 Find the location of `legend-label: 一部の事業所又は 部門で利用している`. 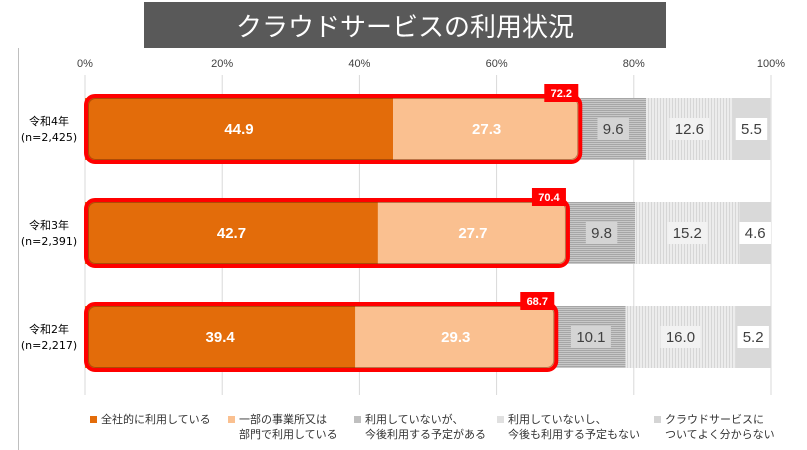

legend-label: 一部の事業所又は 部門で利用している is located at coordinates (288, 427).